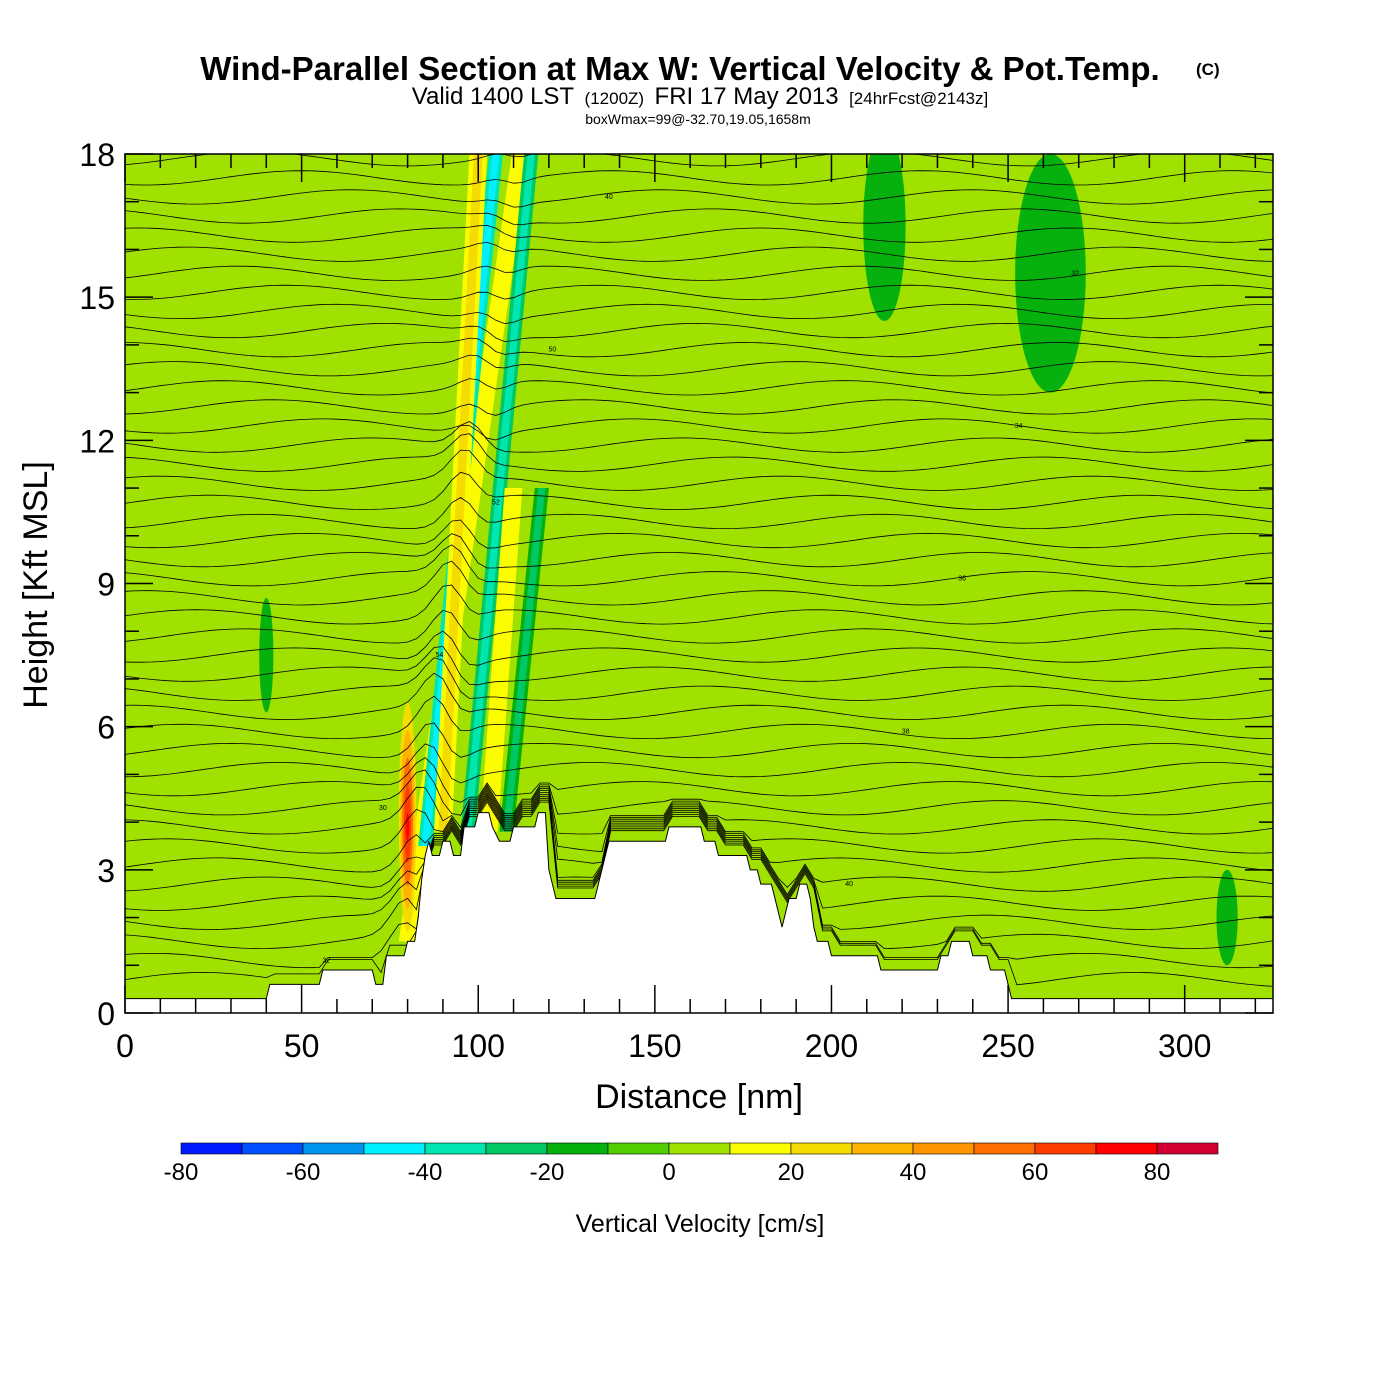  I want to click on x-tick-label: 300, so click(1184, 1046).